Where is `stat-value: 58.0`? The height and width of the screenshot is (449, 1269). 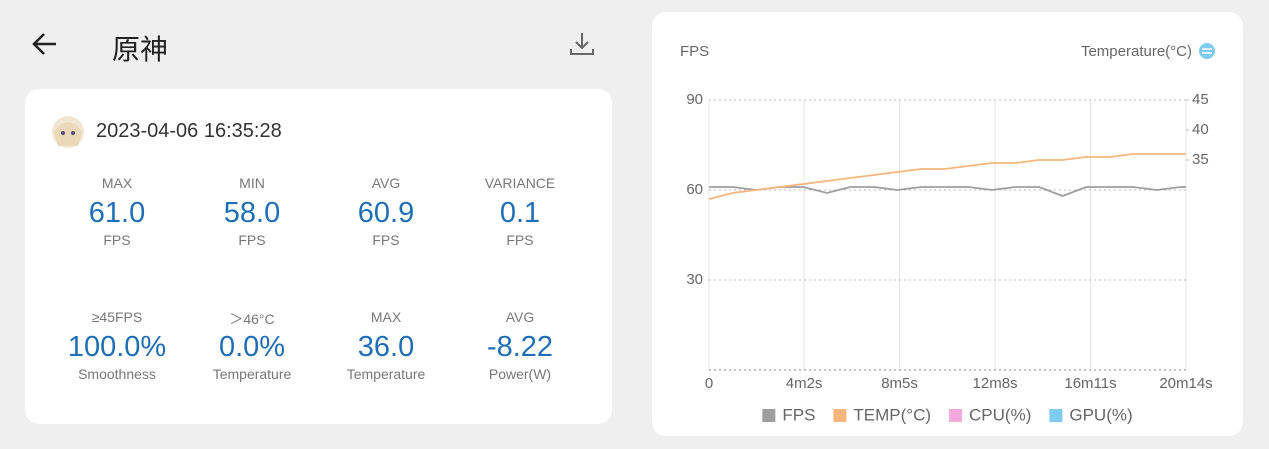
stat-value: 58.0 is located at coordinates (252, 213).